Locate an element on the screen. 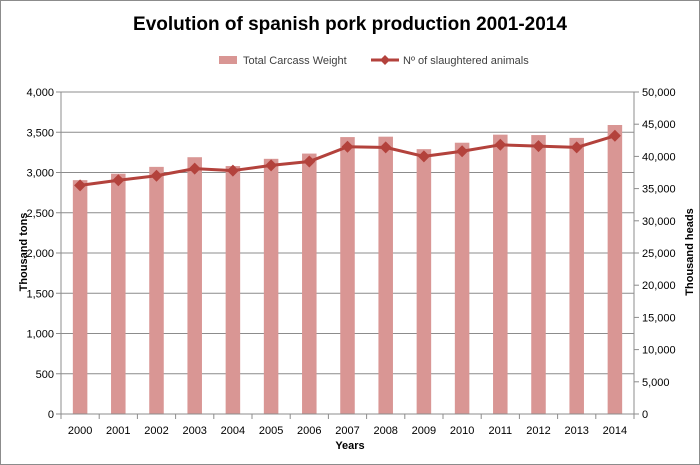 This screenshot has width=700, height=465. y-tick-label: 2,500 is located at coordinates (40, 214).